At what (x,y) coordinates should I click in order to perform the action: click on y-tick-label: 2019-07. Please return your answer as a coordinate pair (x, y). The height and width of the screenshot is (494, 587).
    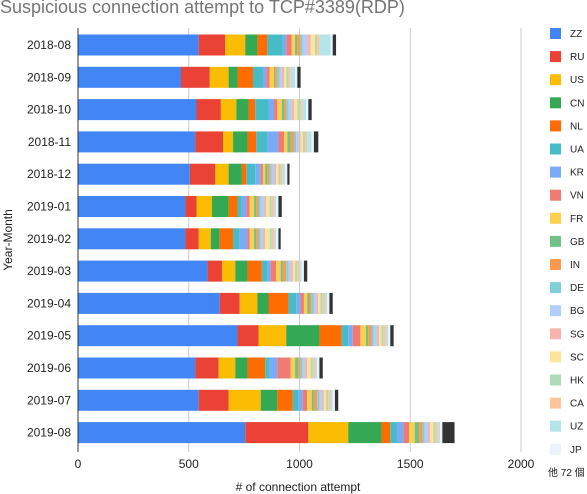
    Looking at the image, I should click on (49, 400).